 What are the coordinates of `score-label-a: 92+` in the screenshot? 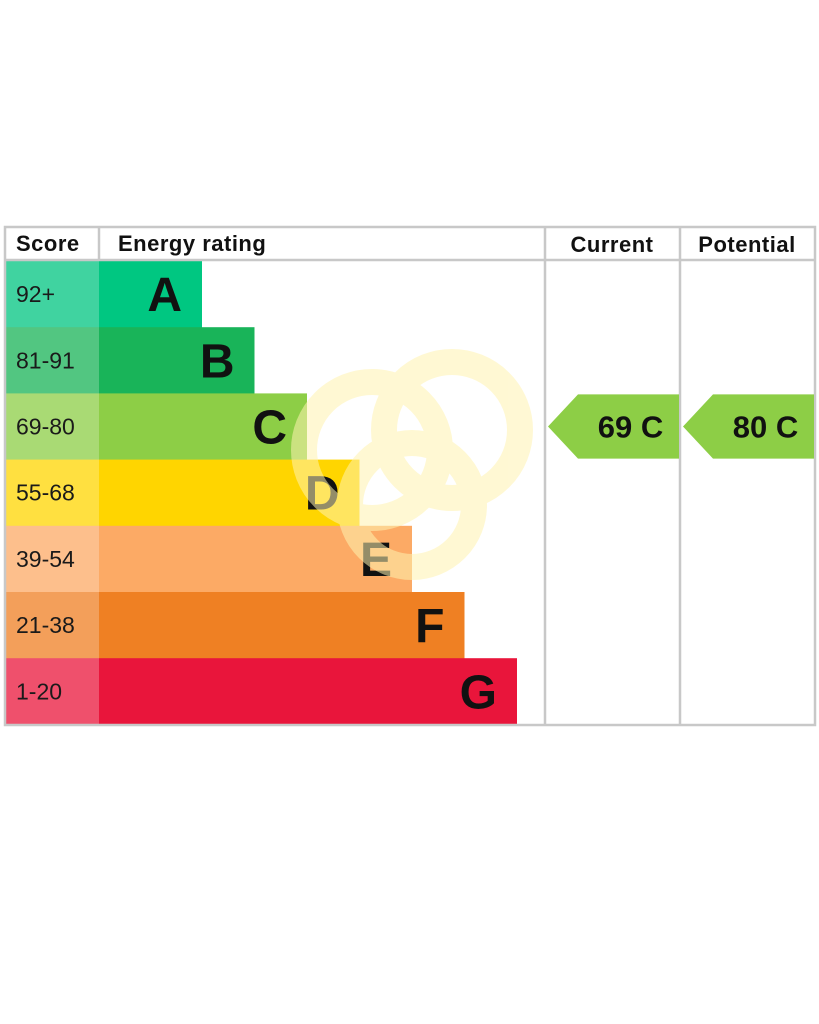 It's located at (35, 294).